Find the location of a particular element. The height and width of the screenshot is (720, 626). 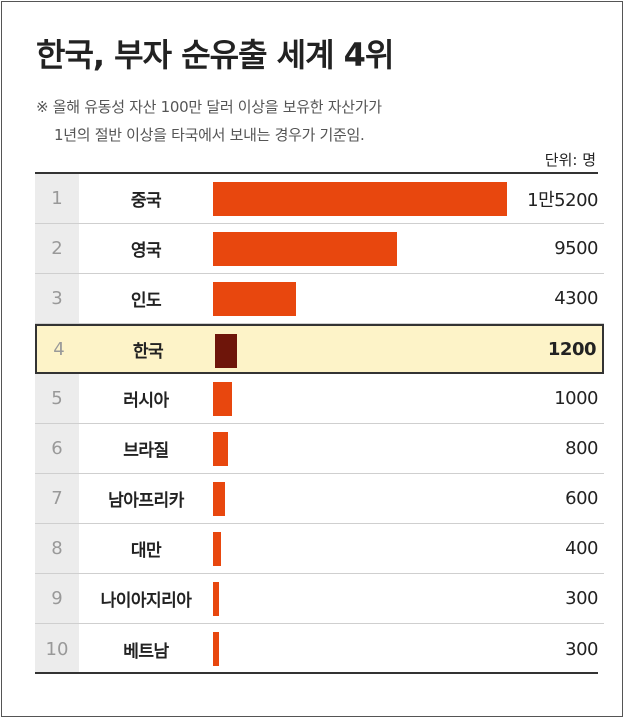

category-label: 한국 is located at coordinates (148, 351).